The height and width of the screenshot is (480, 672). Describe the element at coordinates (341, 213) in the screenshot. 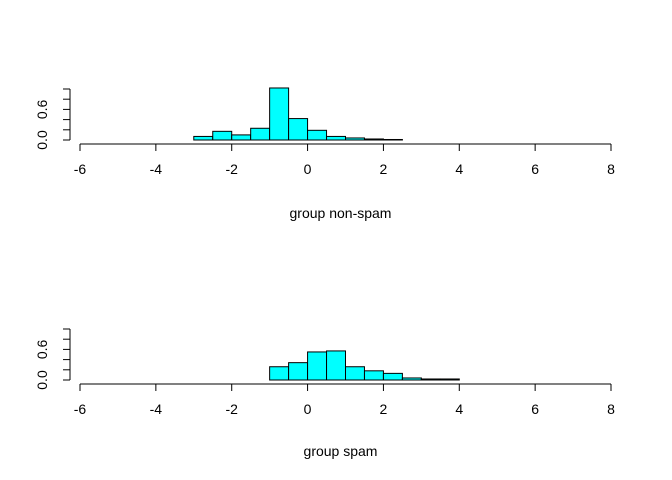

I see `x-axis-label: group non-spam` at that location.